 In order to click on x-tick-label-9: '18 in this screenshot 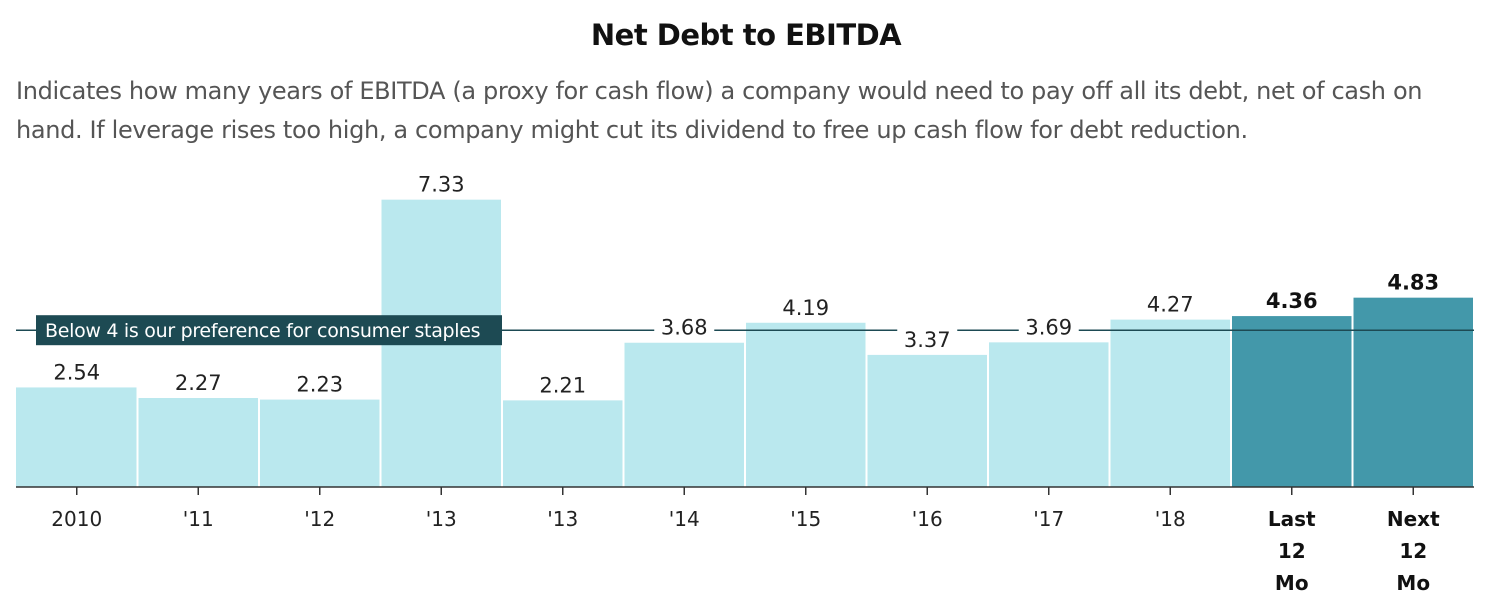, I will do `click(1170, 519)`.